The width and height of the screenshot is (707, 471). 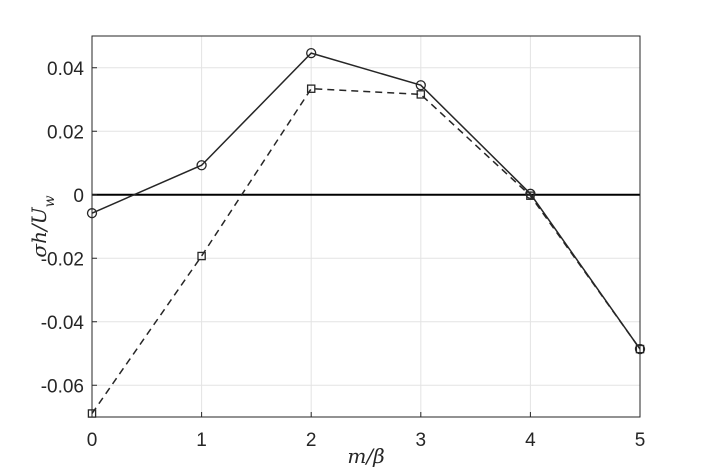 I want to click on y-axis-label: σh/Uw, so click(x=42, y=226).